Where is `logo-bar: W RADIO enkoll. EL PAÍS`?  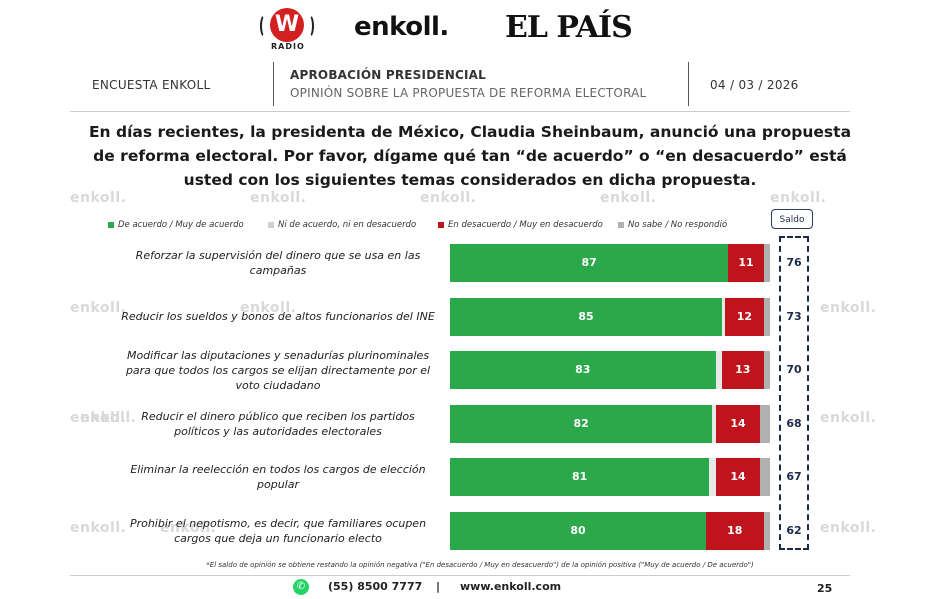
logo-bar: W RADIO enkoll. EL PAÍS is located at coordinates (469, 27).